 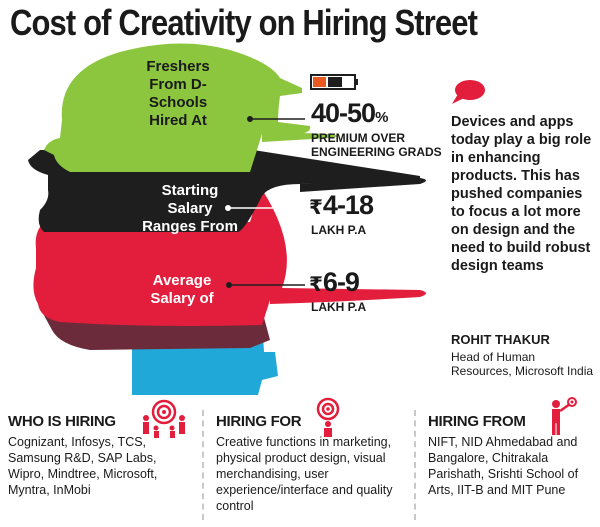 What do you see at coordinates (328, 417) in the screenshot?
I see `target-person-icon` at bounding box center [328, 417].